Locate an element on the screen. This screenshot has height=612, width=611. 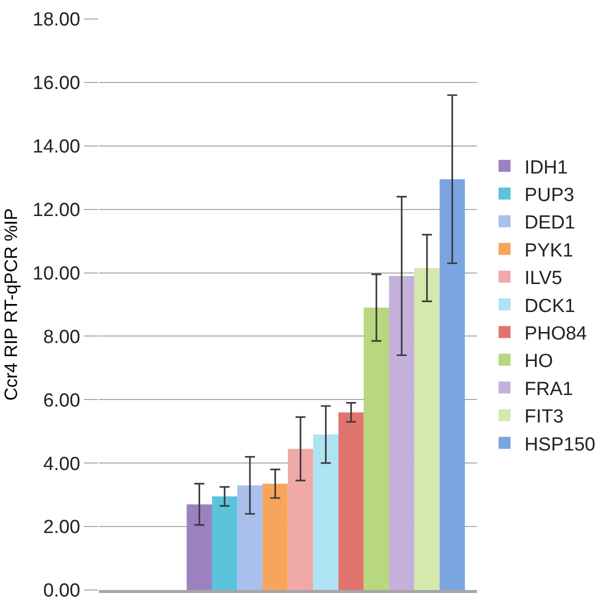
legend-label: HO is located at coordinates (539, 361).